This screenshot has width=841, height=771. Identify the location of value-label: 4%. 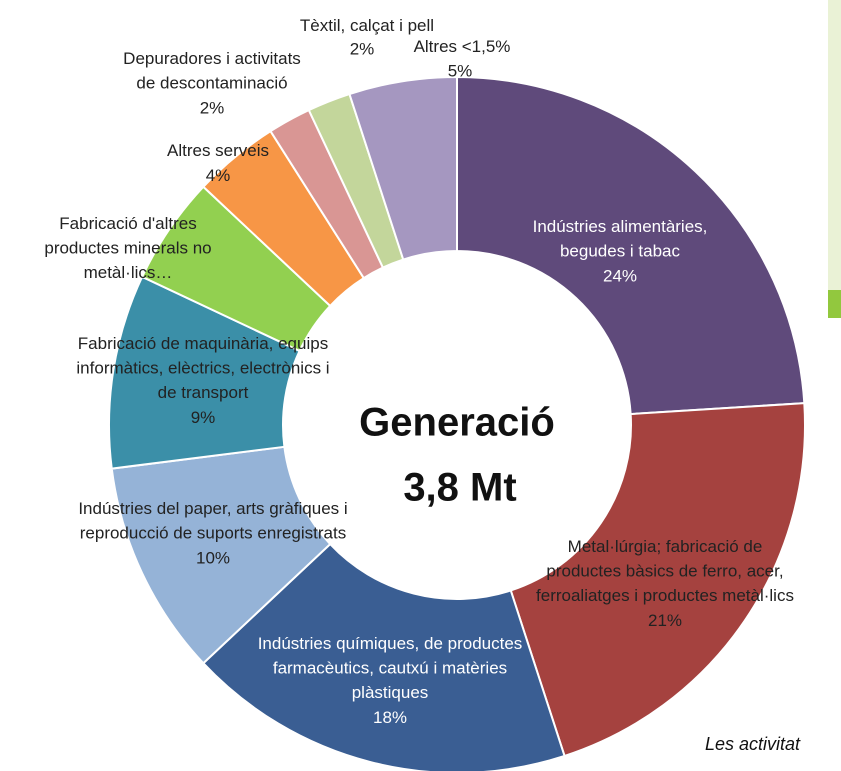
(218, 175).